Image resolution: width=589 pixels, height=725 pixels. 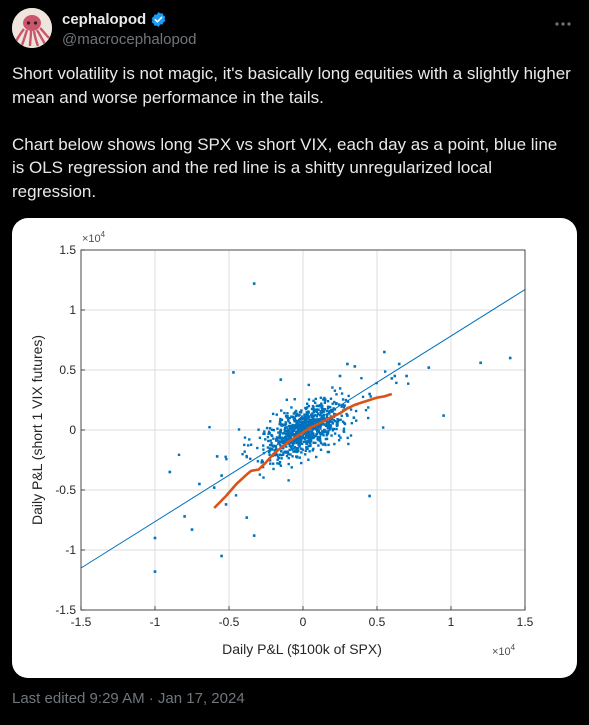 What do you see at coordinates (303, 622) in the screenshot?
I see `x-tick-label: 0` at bounding box center [303, 622].